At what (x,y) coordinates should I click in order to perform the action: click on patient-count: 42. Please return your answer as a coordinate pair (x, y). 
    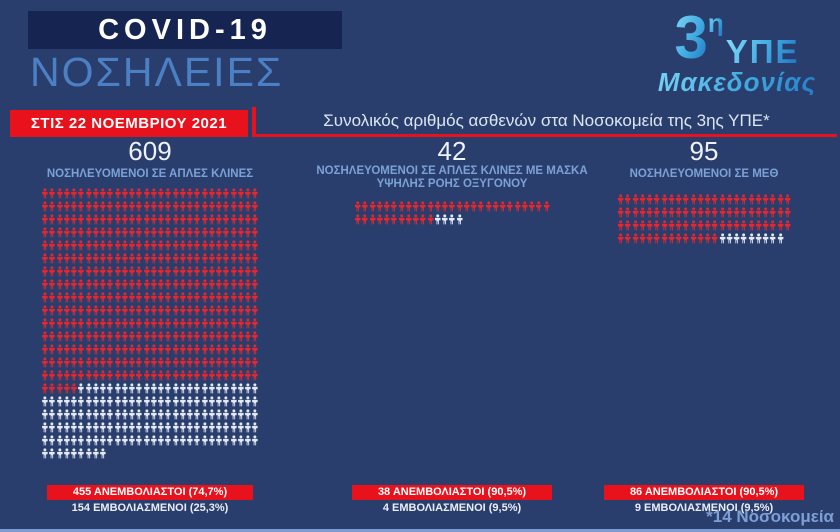
    Looking at the image, I should click on (452, 151).